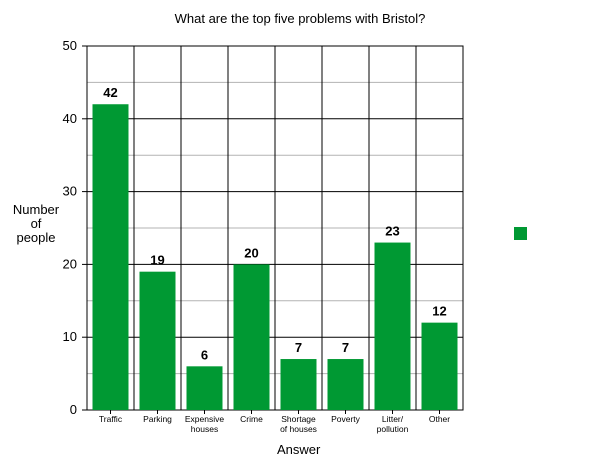  Describe the element at coordinates (520, 233) in the screenshot. I see `legend-swatch` at that location.